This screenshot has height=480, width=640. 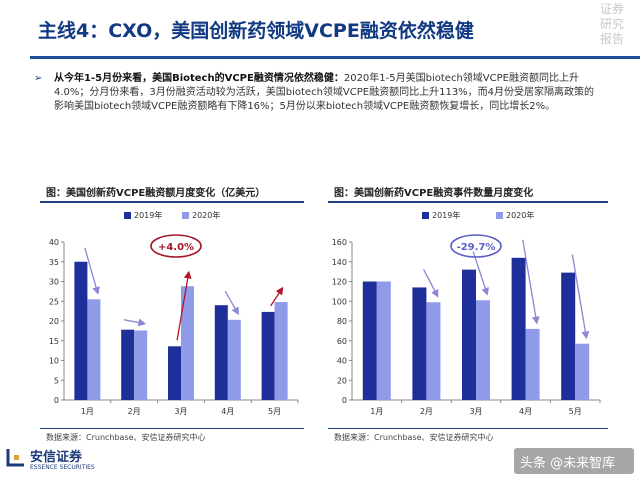 I want to click on y-tick-label: 25, so click(x=54, y=301).